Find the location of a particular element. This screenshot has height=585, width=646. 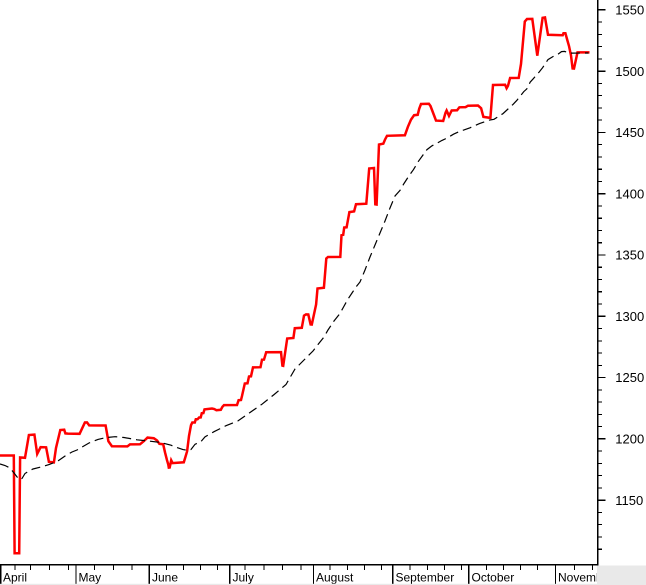

svg-text: 1150 is located at coordinates (629, 500).